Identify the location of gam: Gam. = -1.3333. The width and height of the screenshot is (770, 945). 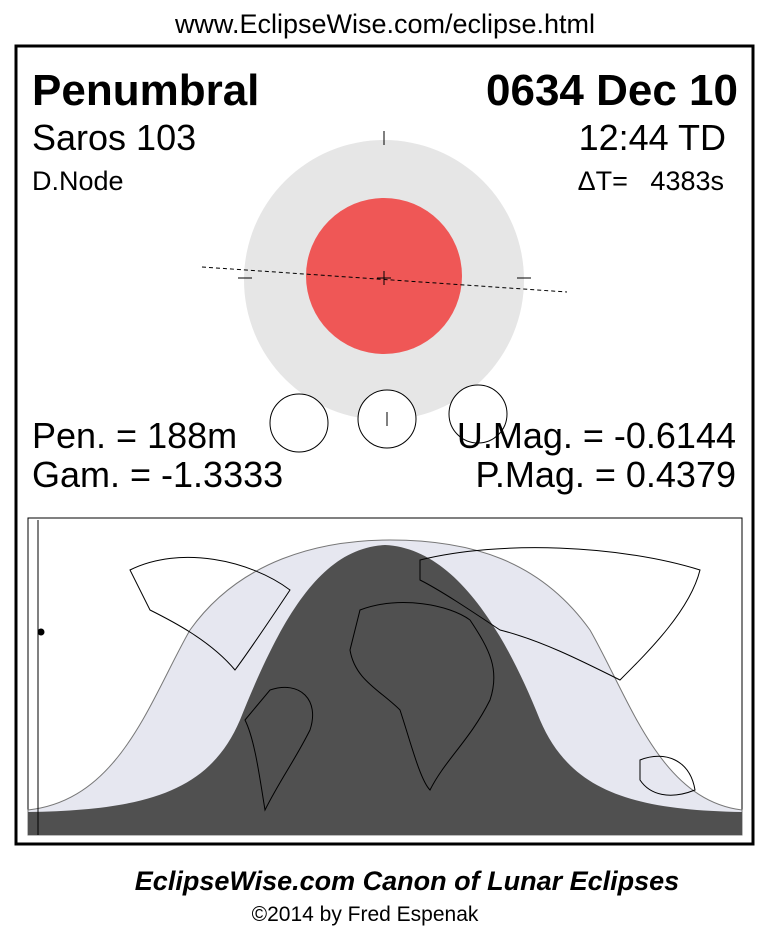
(157, 474).